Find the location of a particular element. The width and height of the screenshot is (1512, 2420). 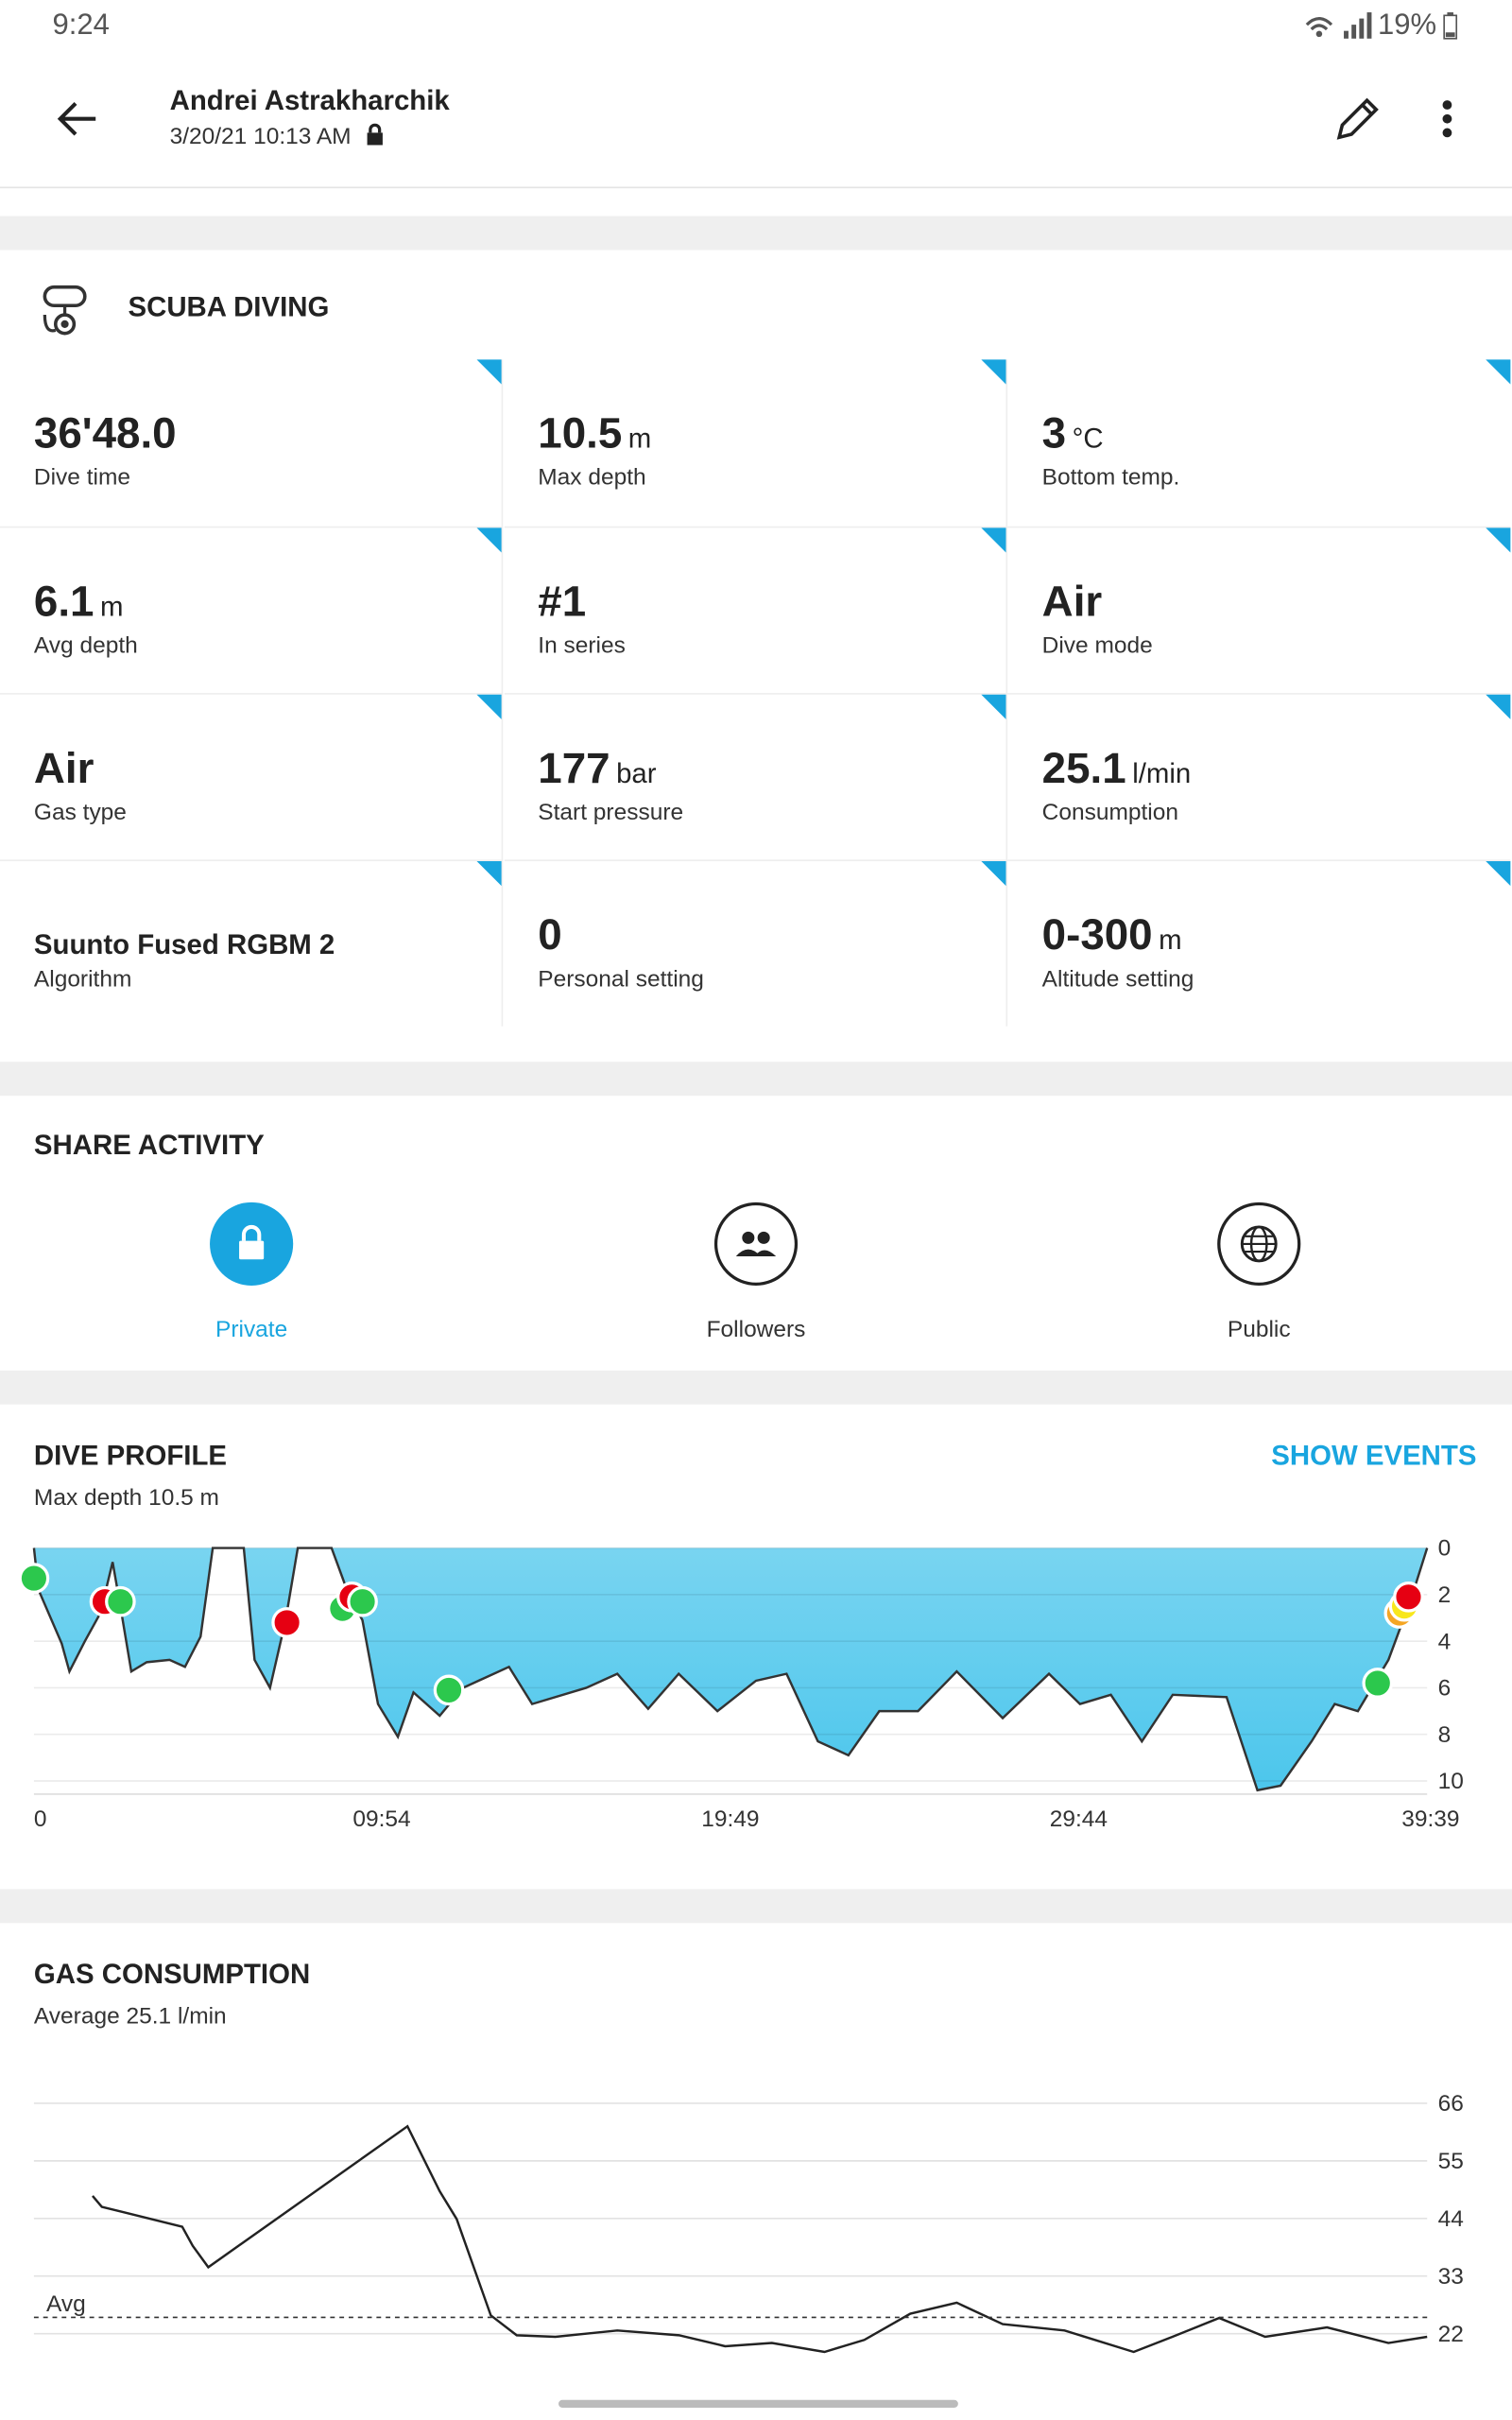

stat-label: Consumption is located at coordinates (1109, 813).